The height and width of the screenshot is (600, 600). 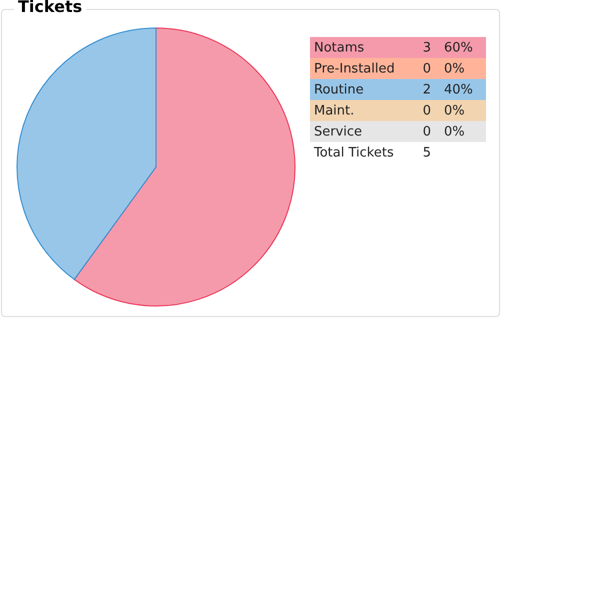 What do you see at coordinates (426, 48) in the screenshot?
I see `data-label: 3` at bounding box center [426, 48].